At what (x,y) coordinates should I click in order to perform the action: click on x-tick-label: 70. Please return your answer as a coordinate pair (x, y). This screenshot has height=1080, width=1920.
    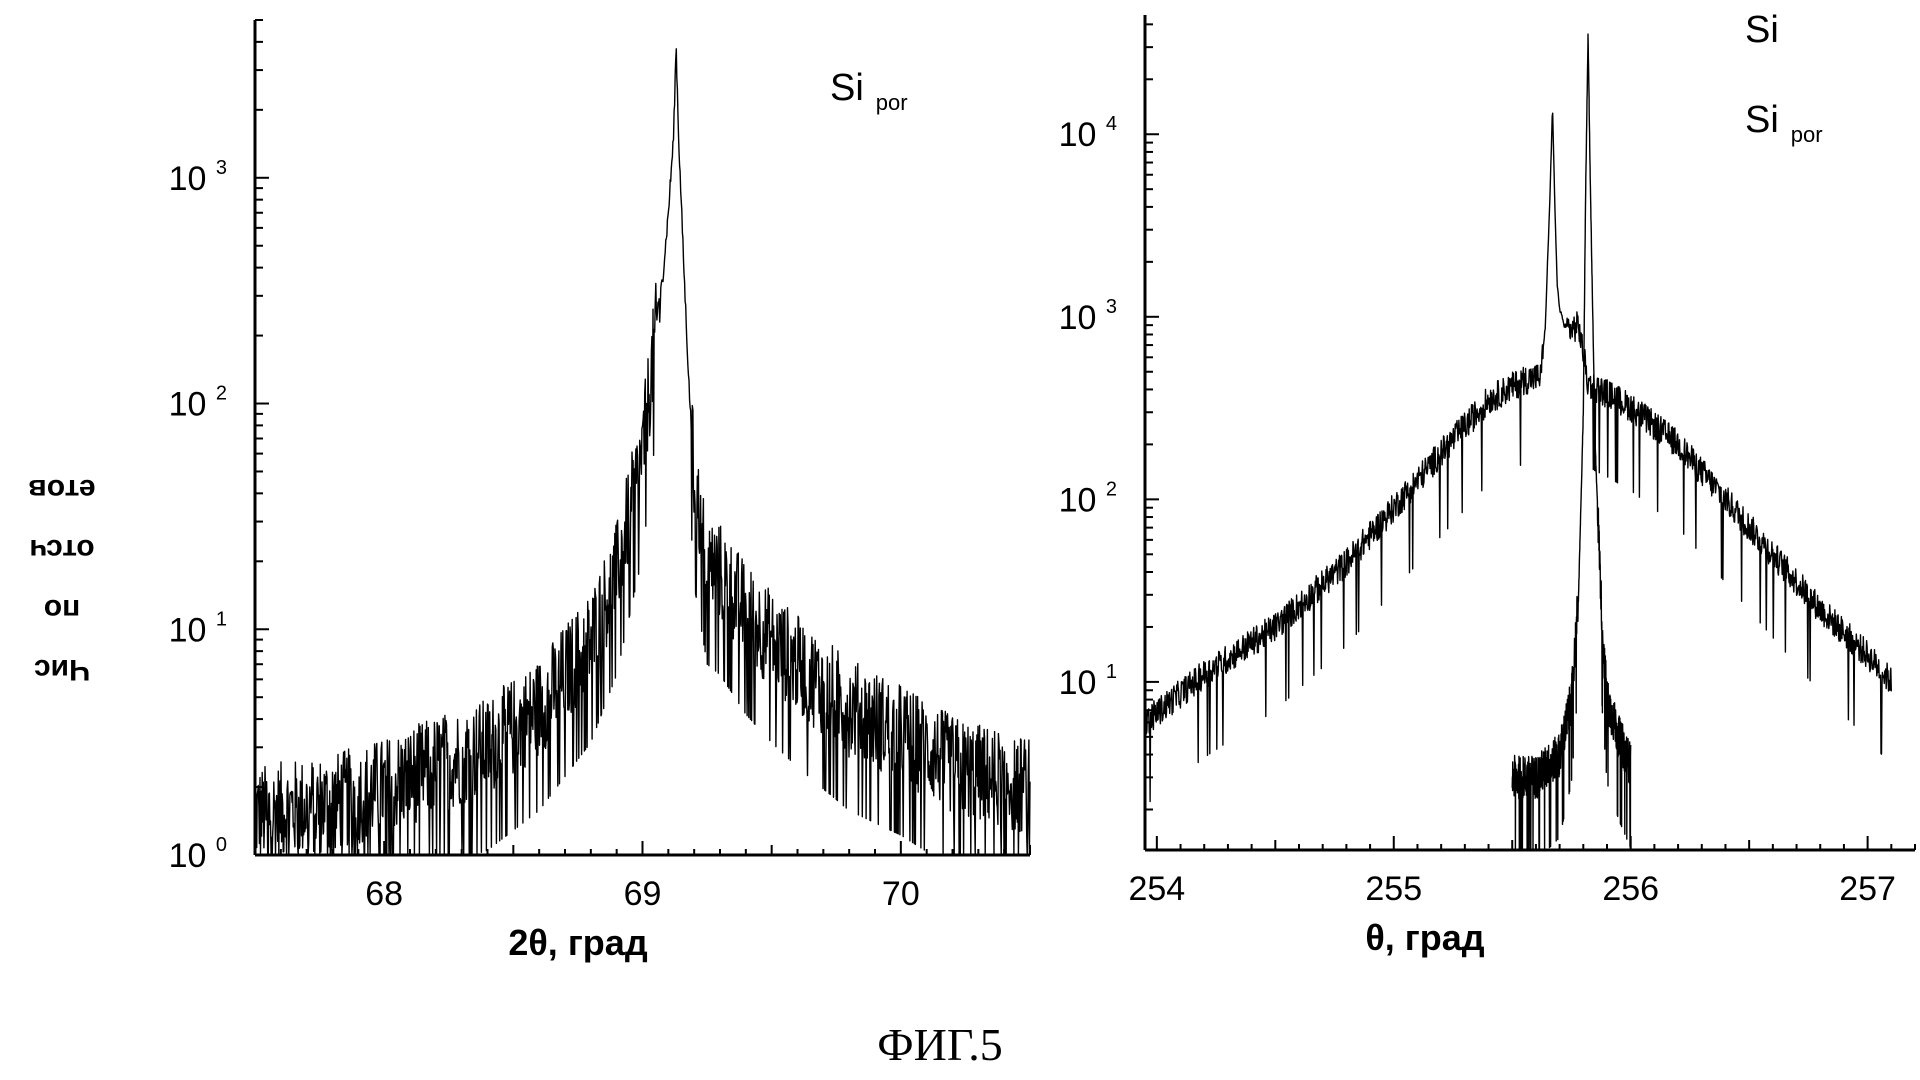
    Looking at the image, I should click on (901, 894).